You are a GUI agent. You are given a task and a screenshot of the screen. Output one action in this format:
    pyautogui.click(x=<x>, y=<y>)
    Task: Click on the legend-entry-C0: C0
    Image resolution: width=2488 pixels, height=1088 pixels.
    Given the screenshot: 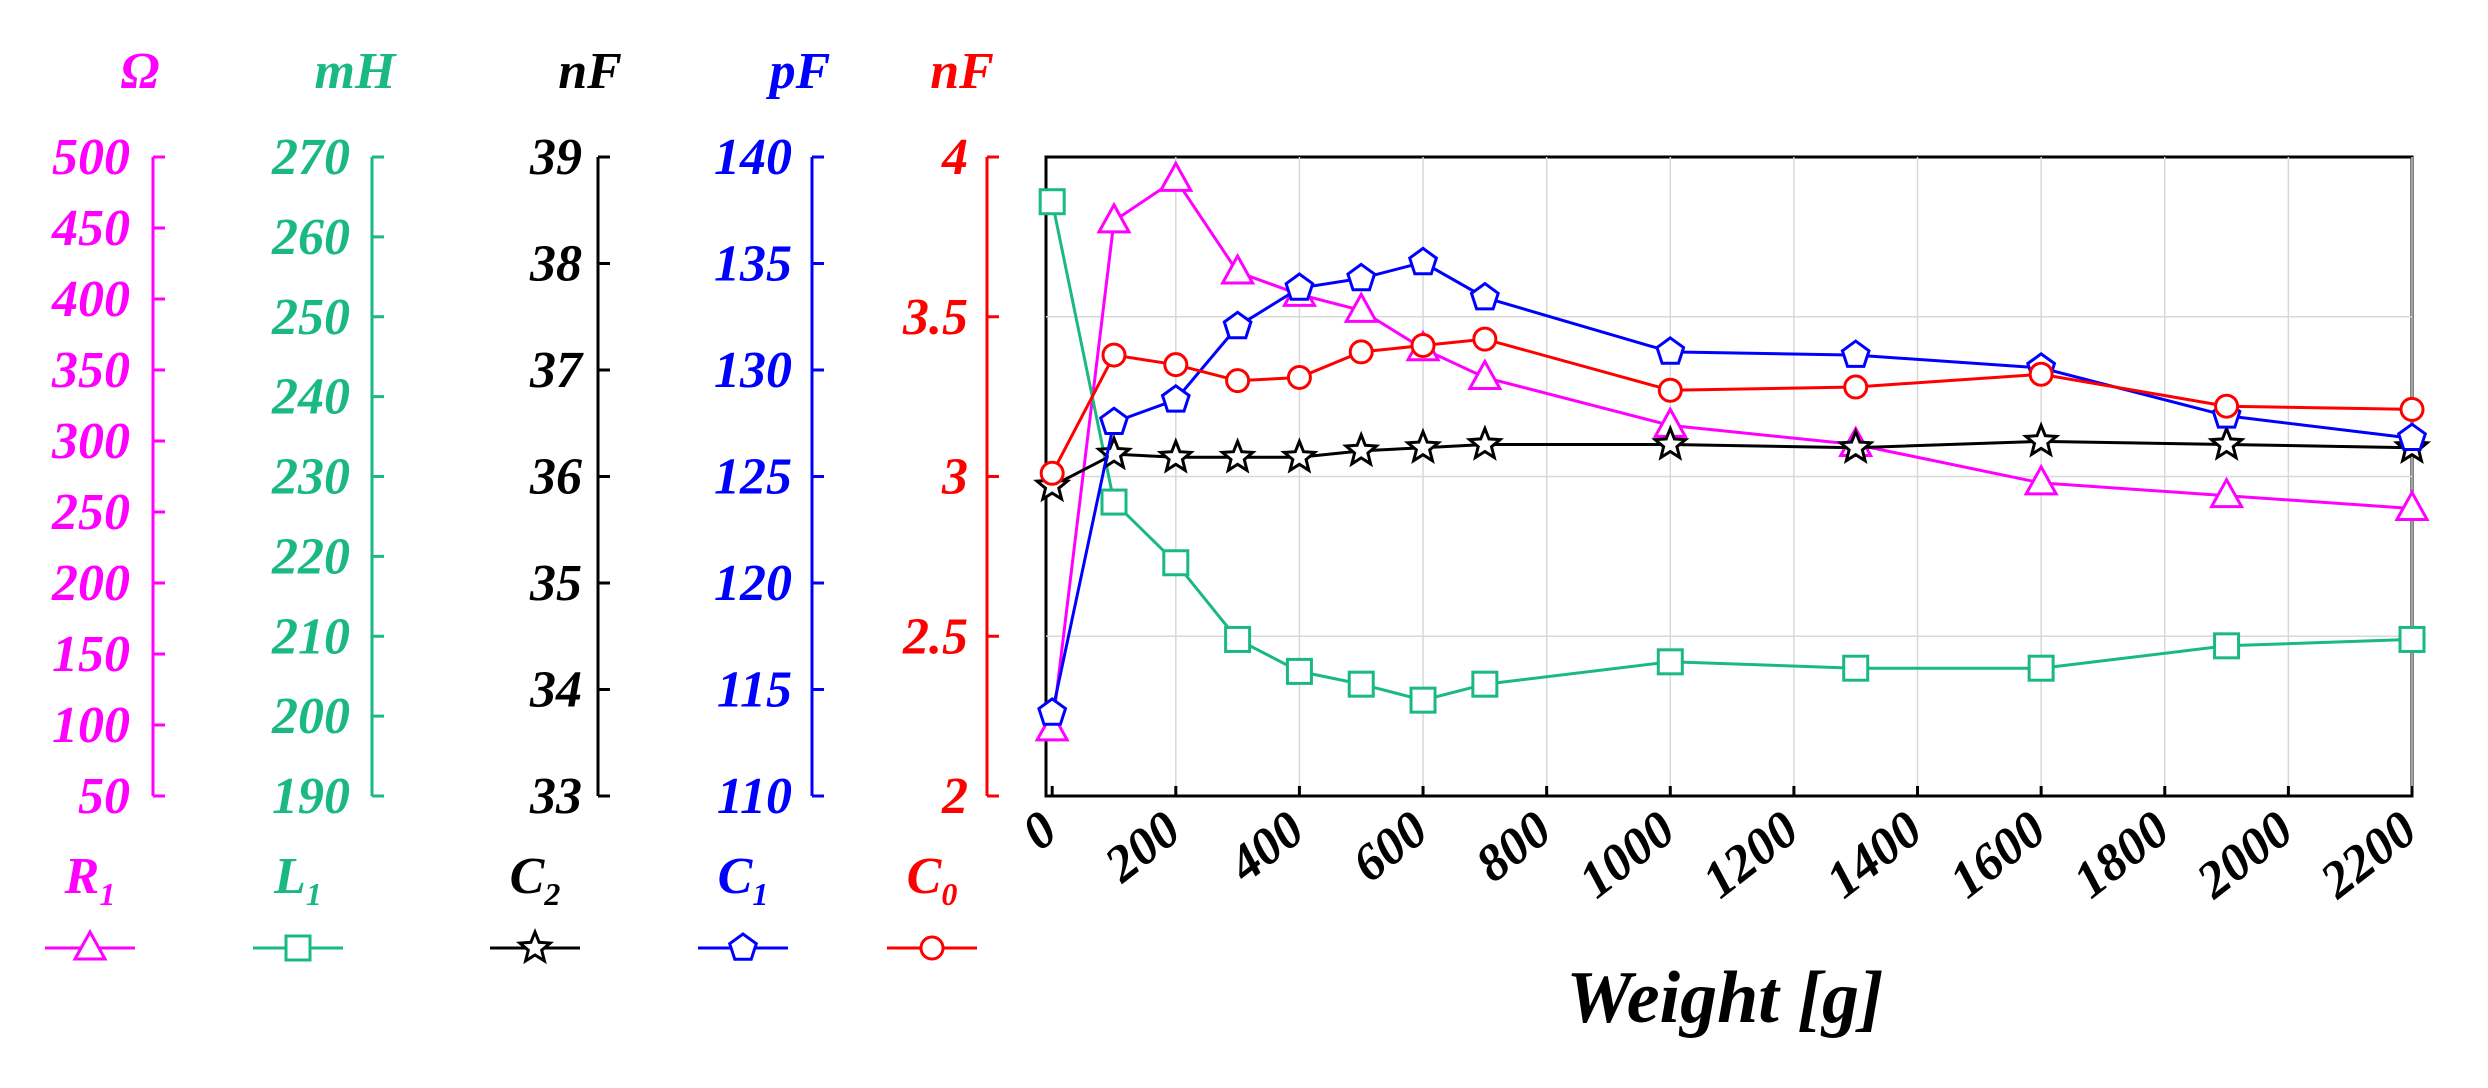 What is the action you would take?
    pyautogui.click(x=932, y=904)
    